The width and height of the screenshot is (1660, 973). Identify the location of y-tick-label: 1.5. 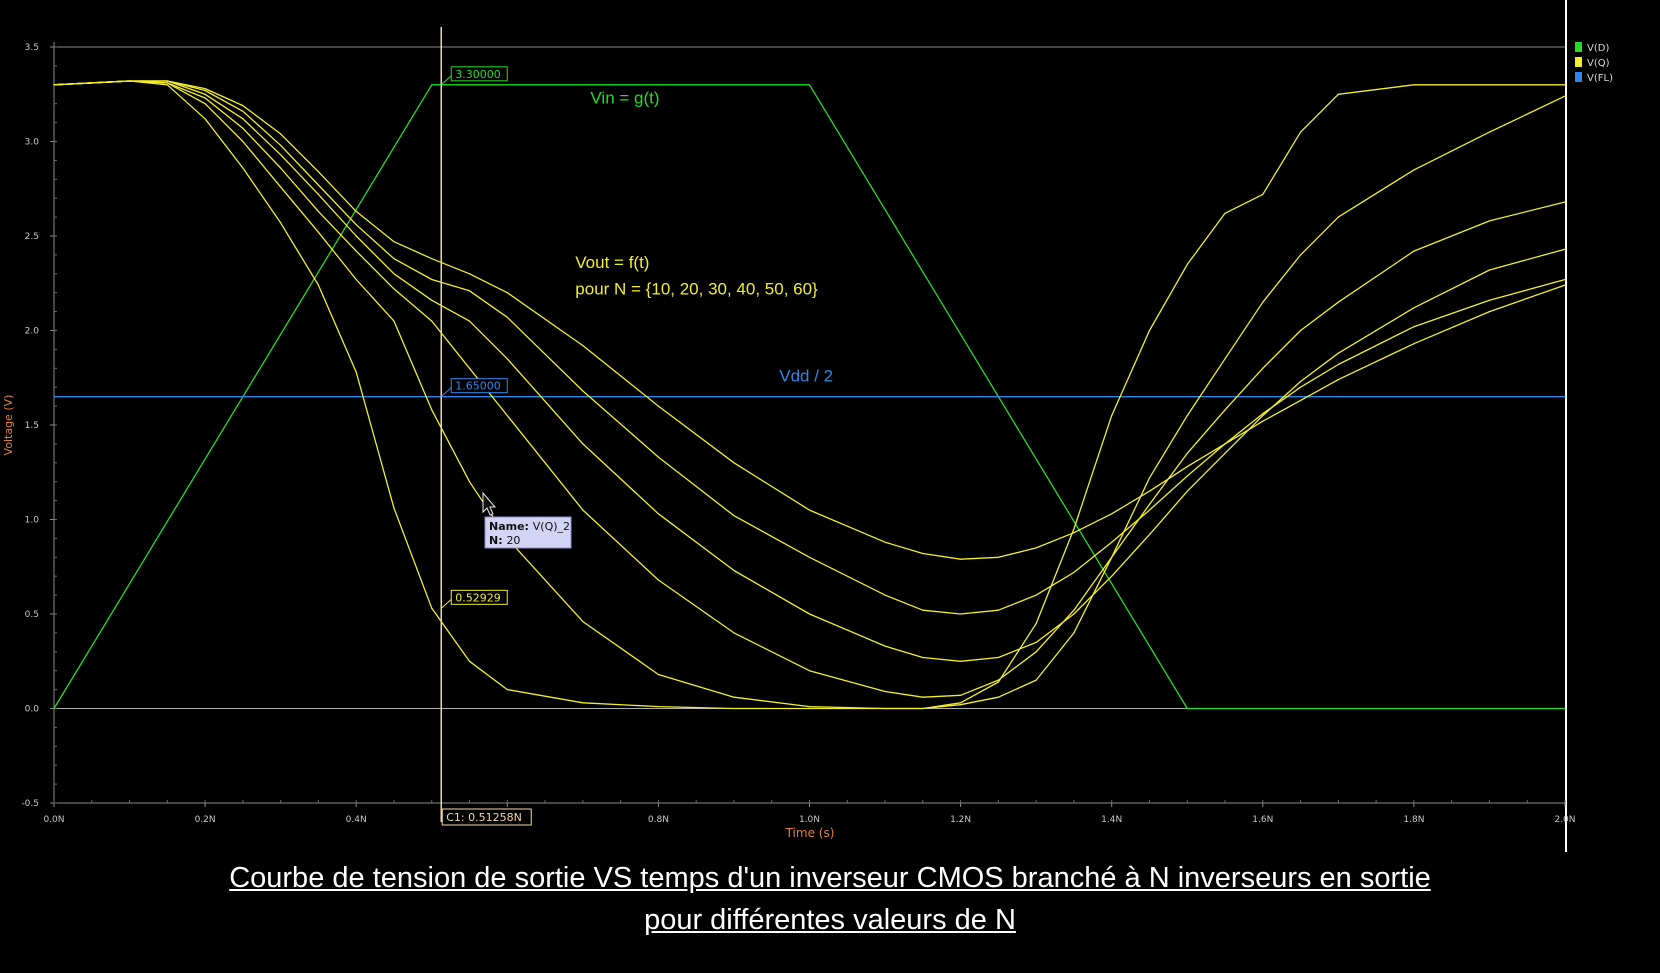
(32, 426).